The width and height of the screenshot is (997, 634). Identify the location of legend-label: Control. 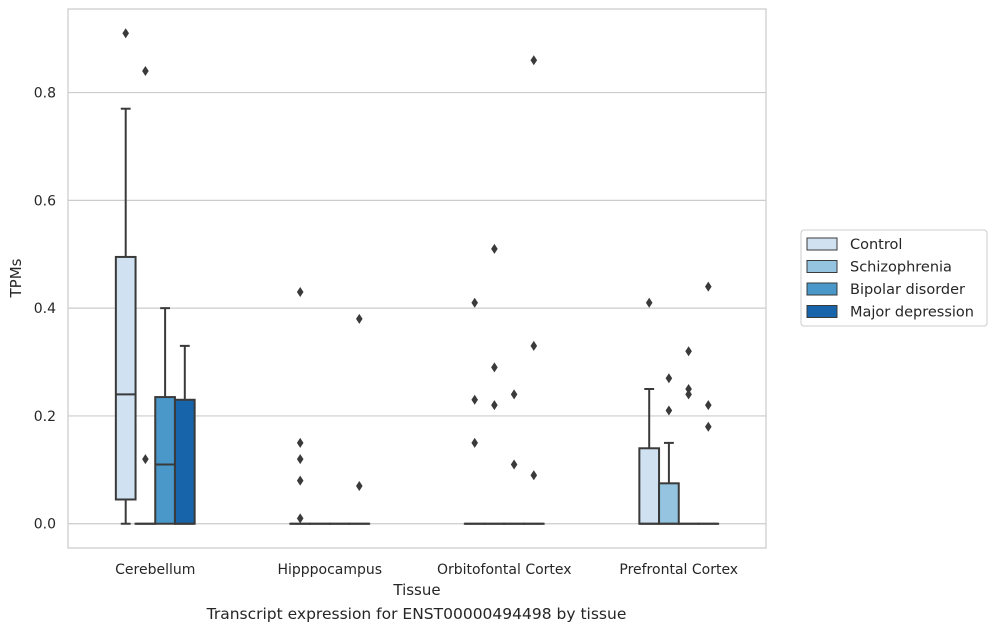
(876, 245).